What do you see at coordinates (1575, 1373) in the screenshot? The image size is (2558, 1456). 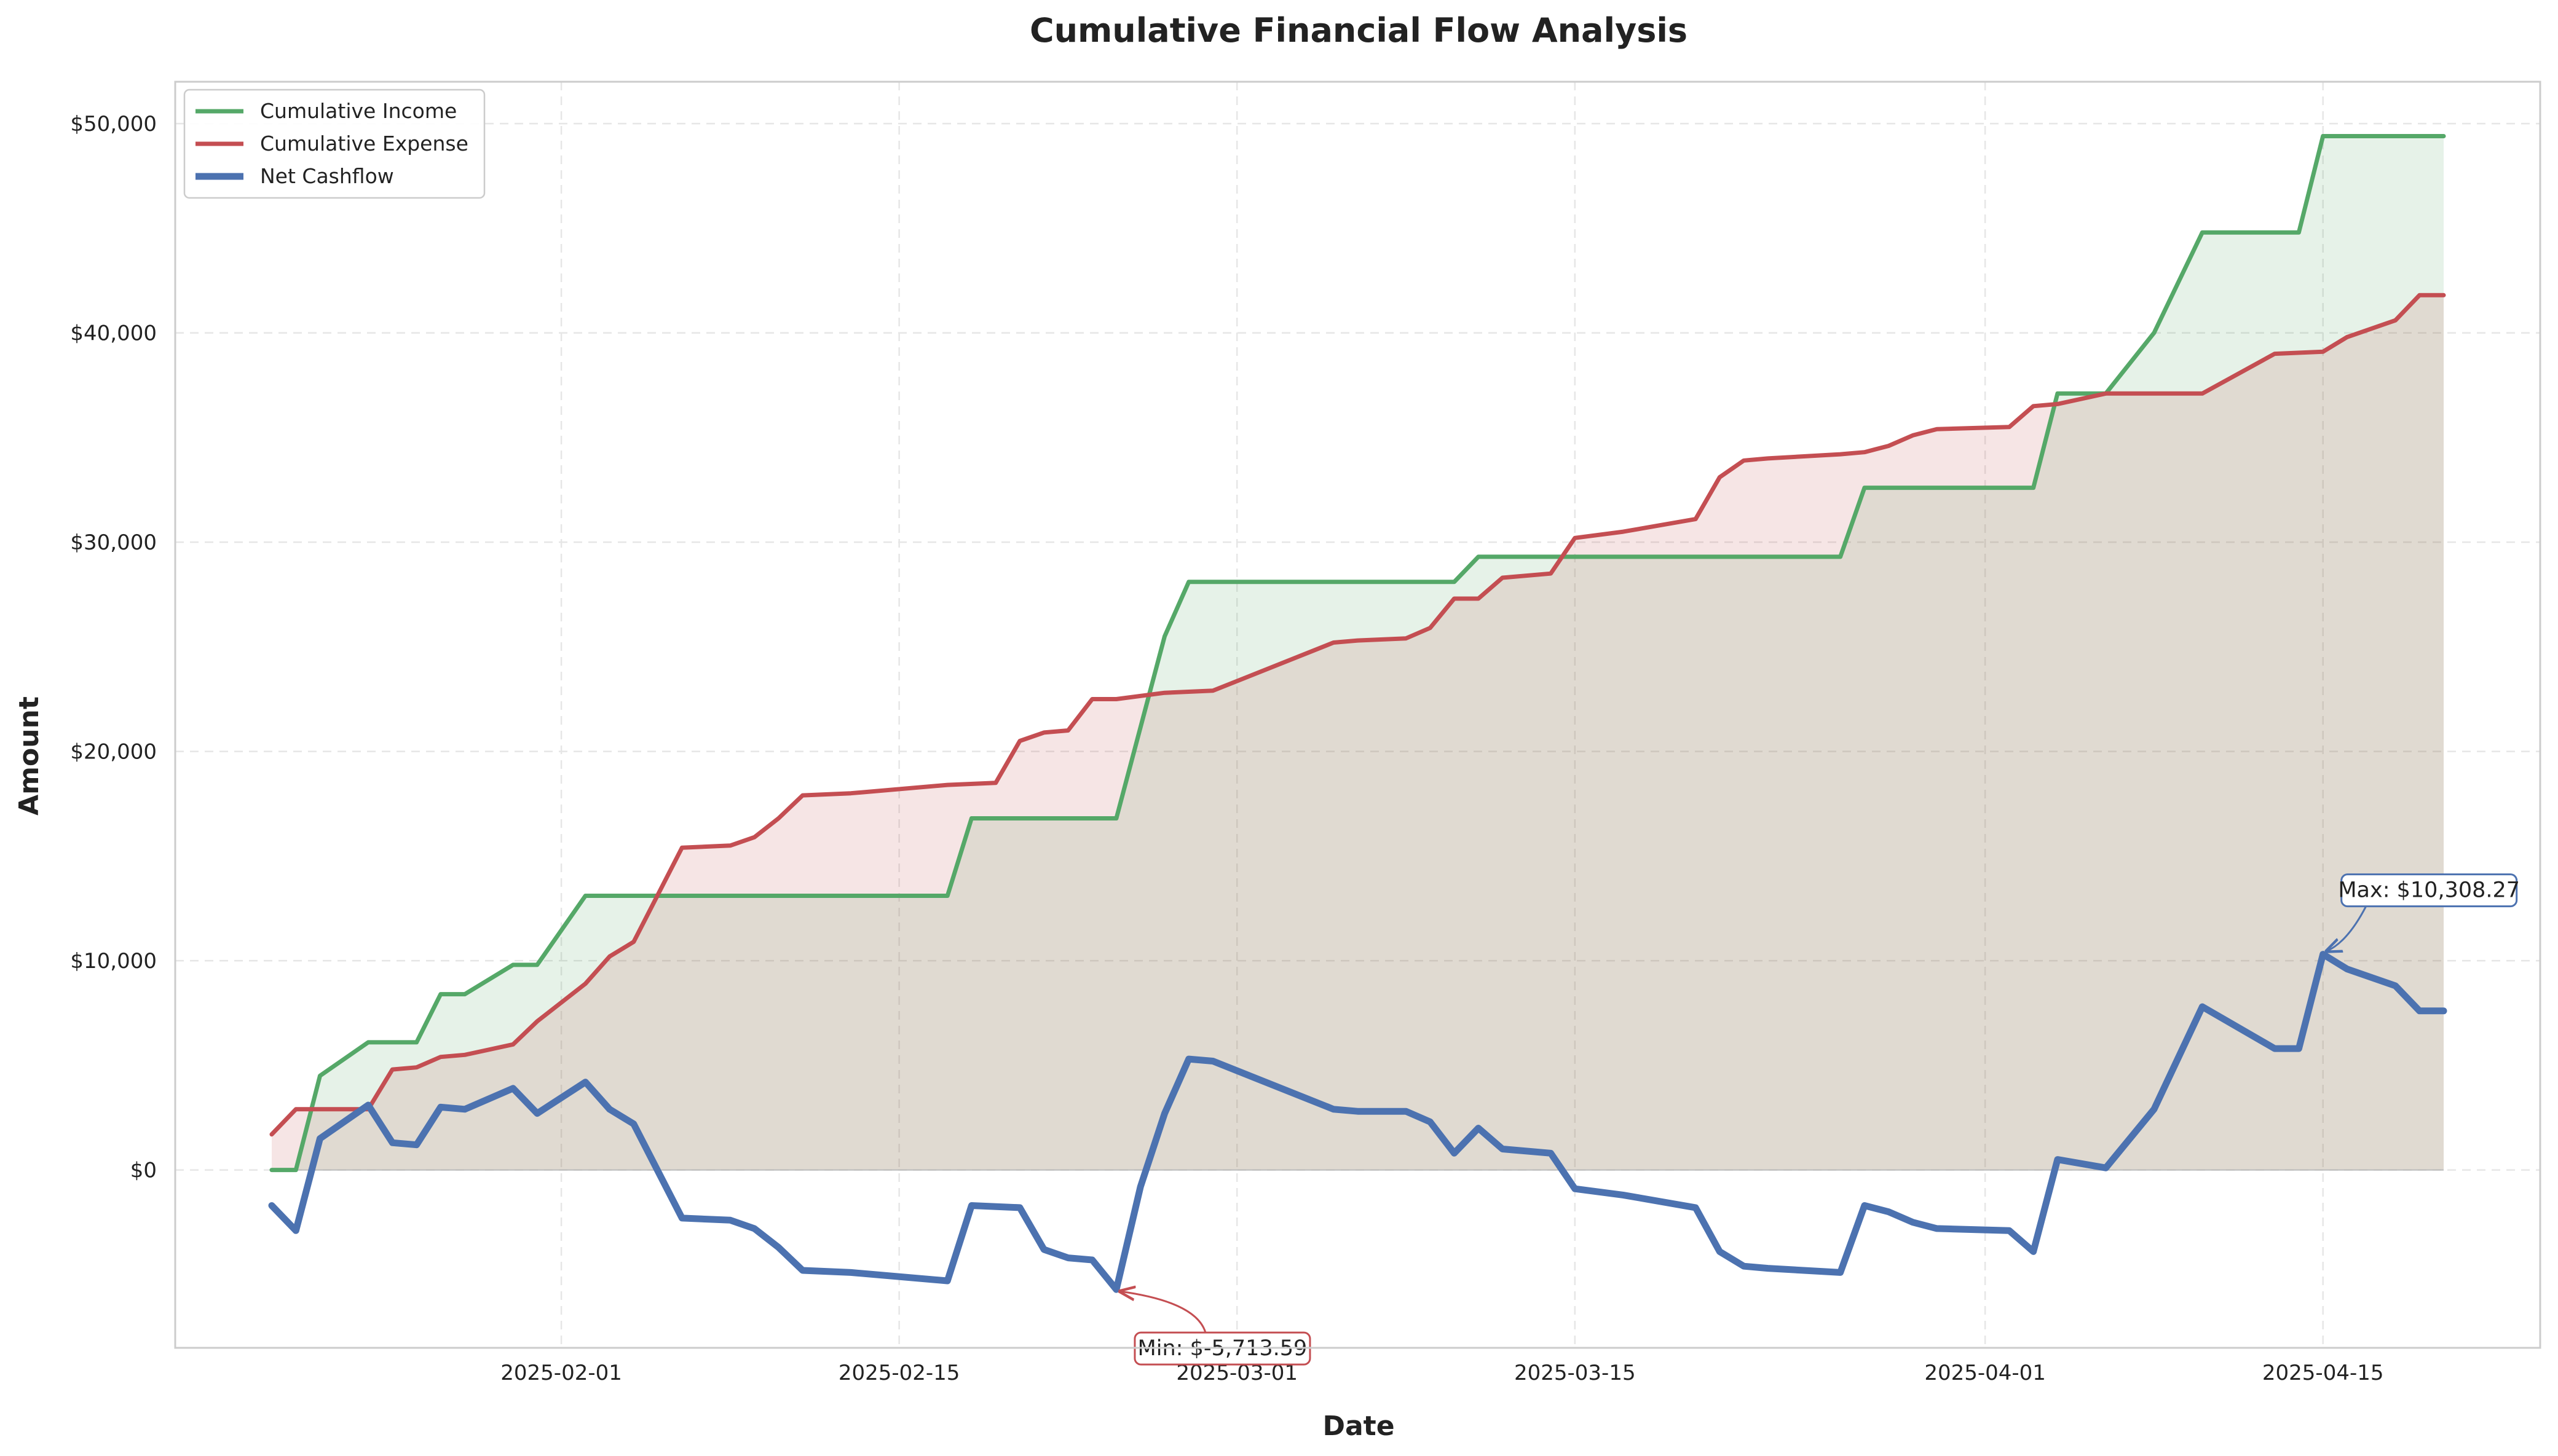 I see `x-tick-label: 2025-03-15` at bounding box center [1575, 1373].